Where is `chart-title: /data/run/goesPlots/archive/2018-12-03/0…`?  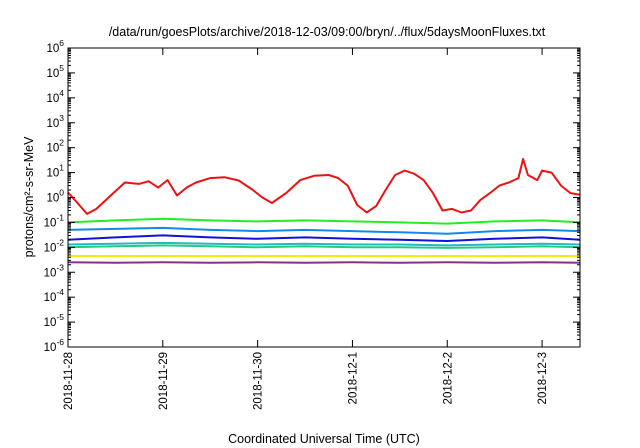 chart-title: /data/run/goesPlots/archive/2018-12-03/0… is located at coordinates (327, 32).